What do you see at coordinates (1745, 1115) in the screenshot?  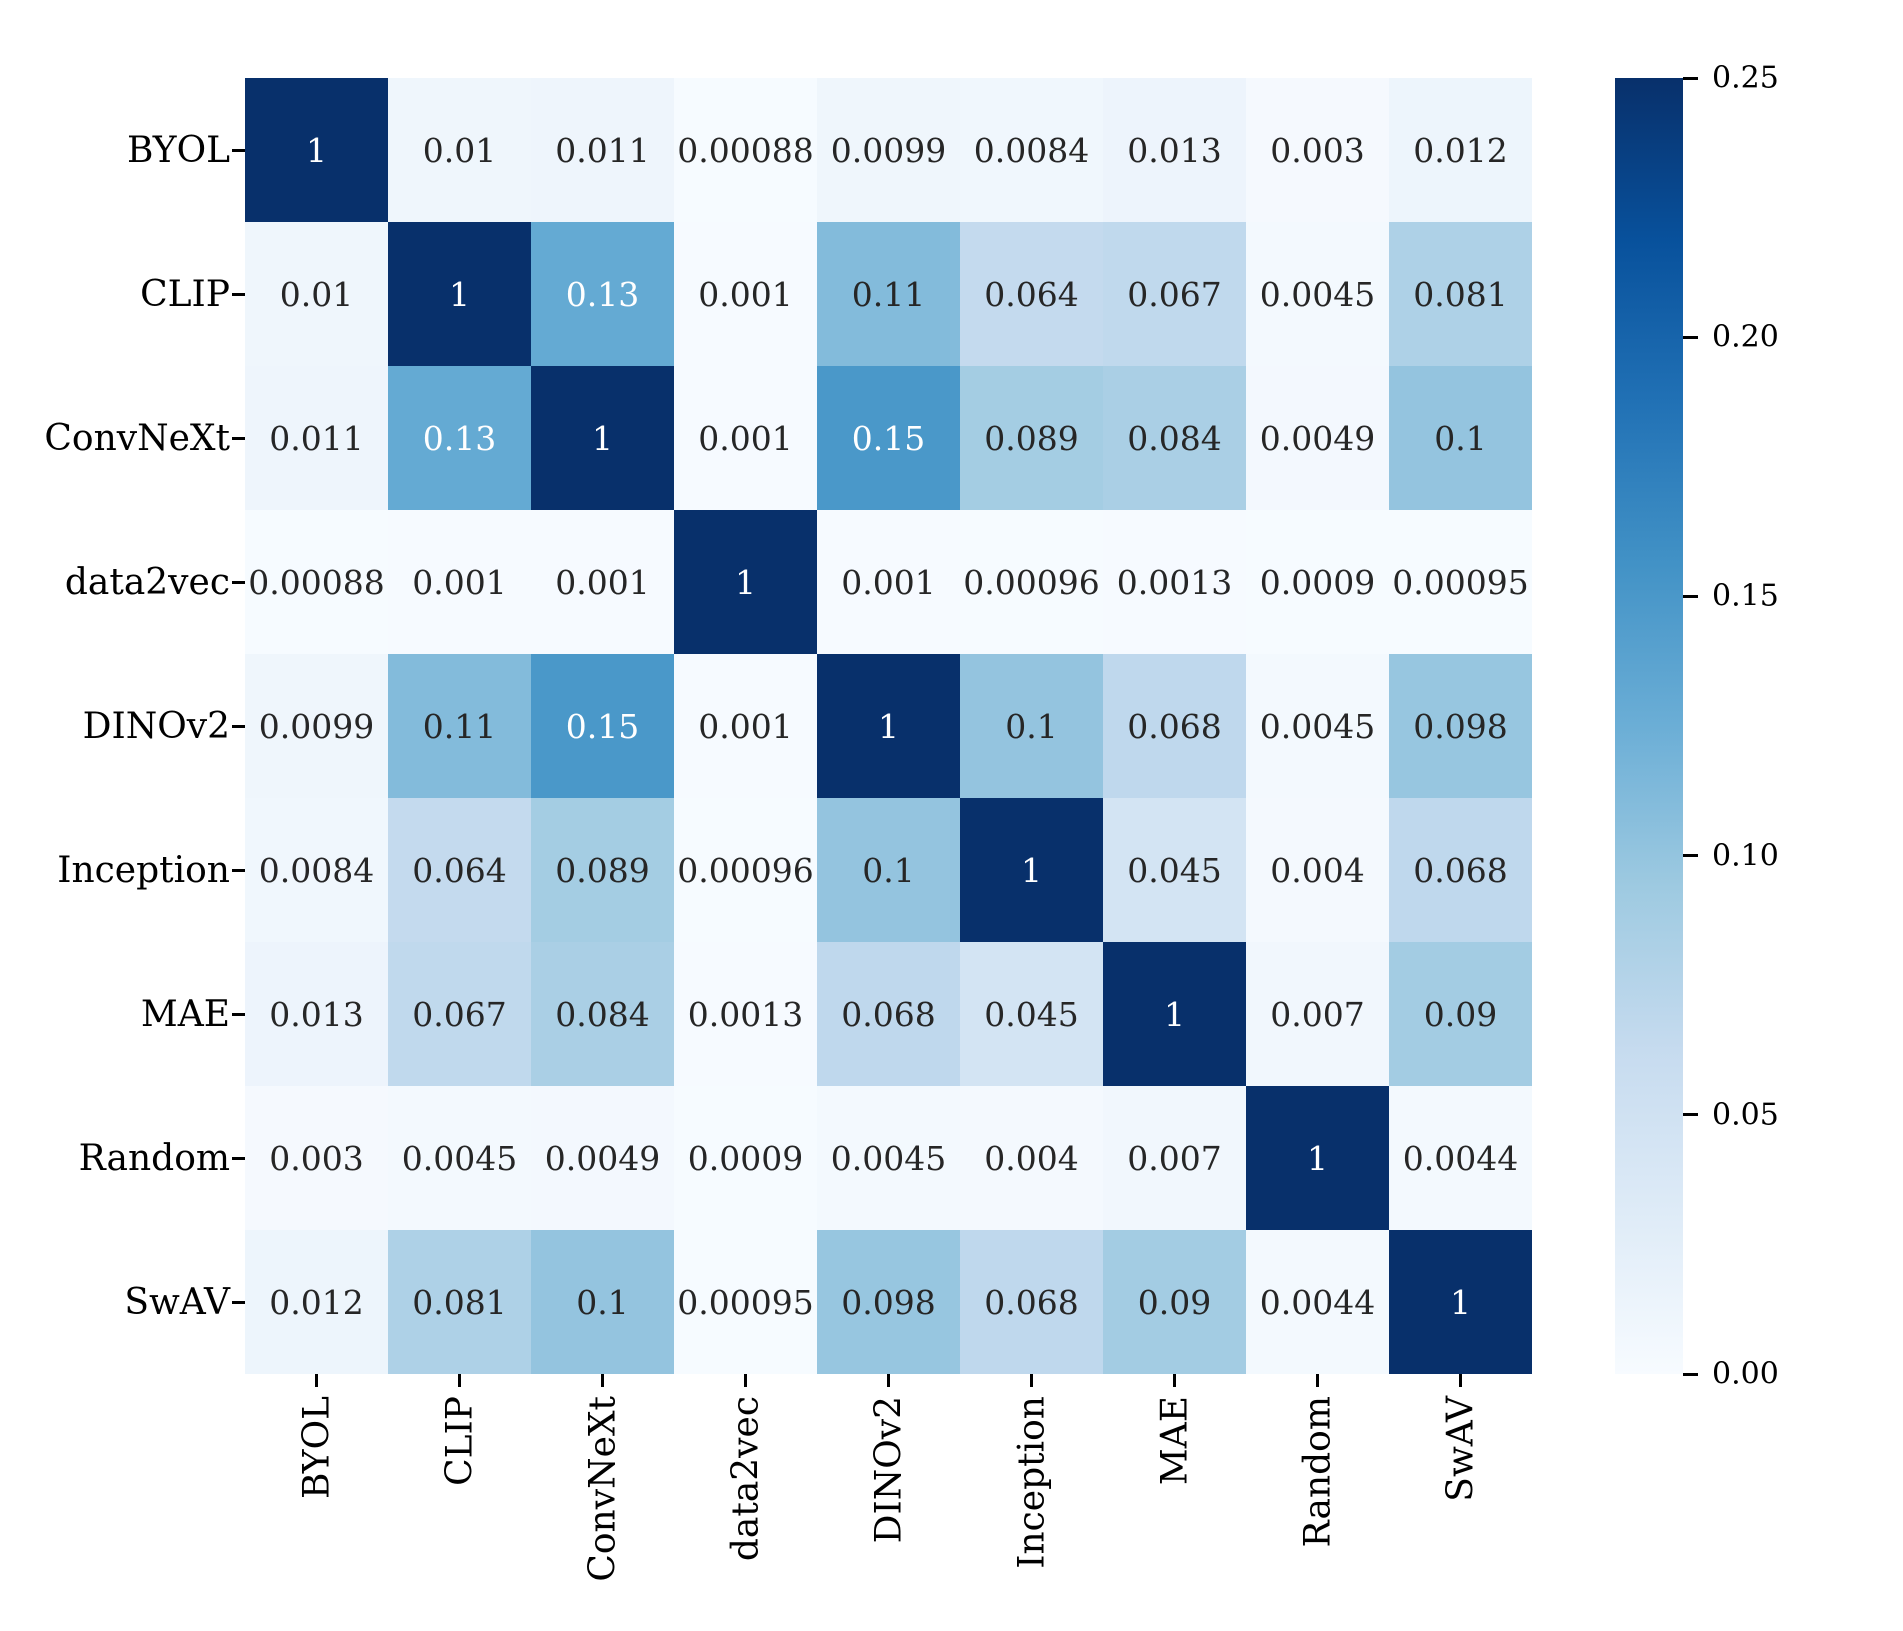 I see `colorbar-tick-label: 0.05` at bounding box center [1745, 1115].